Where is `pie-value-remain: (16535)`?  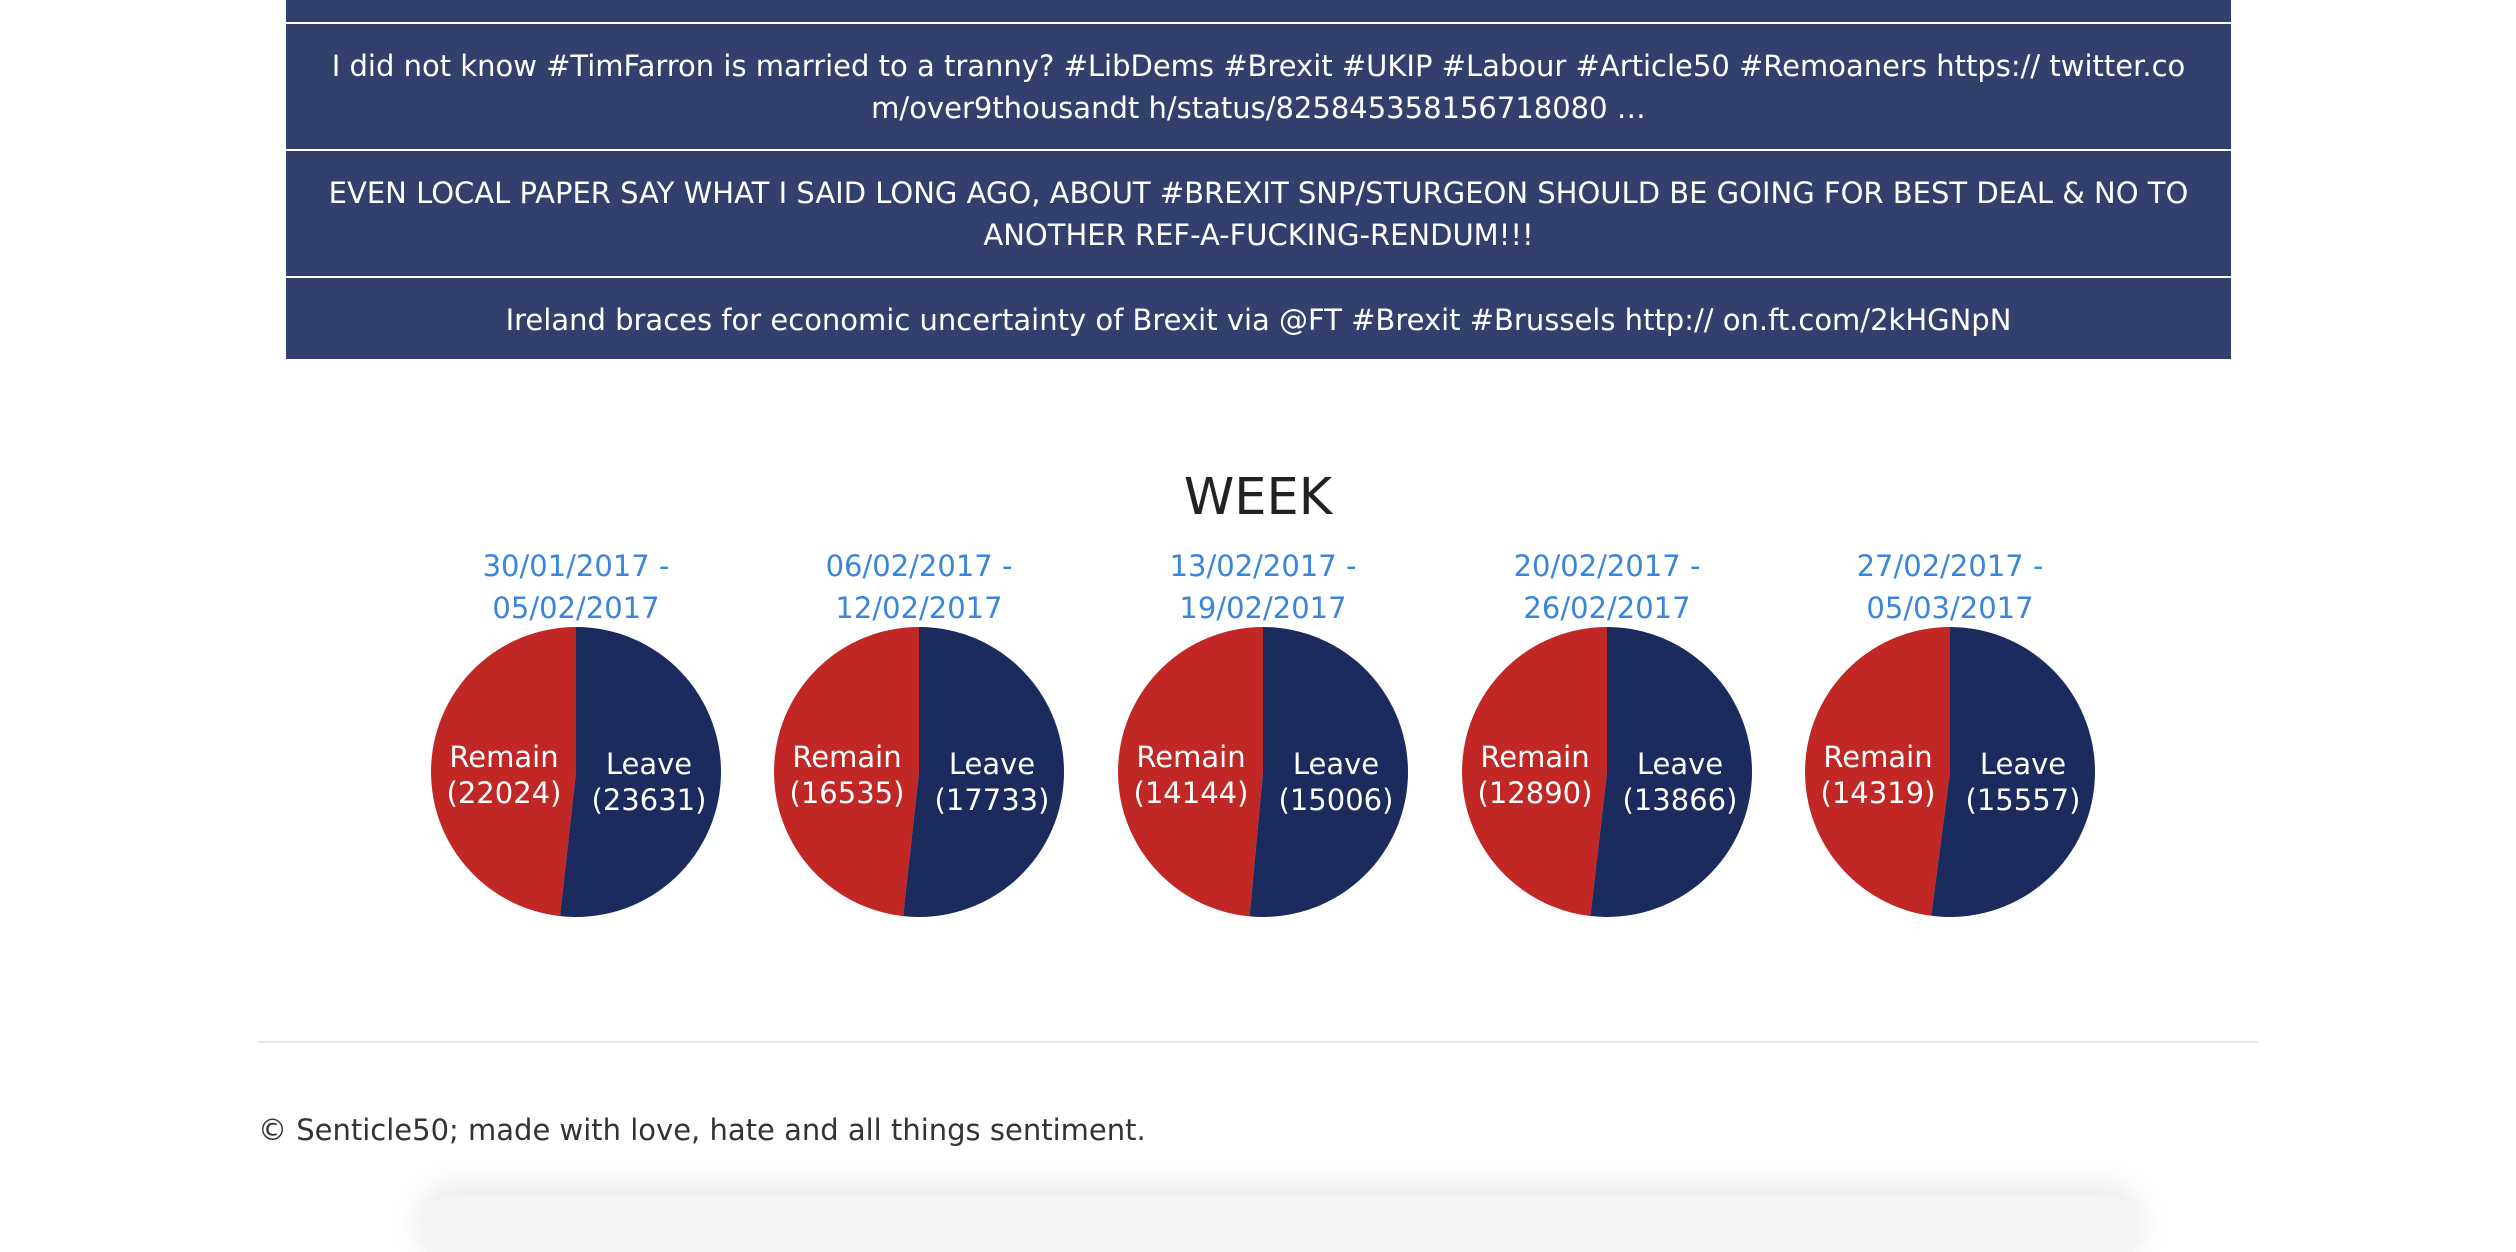 pie-value-remain: (16535) is located at coordinates (847, 793).